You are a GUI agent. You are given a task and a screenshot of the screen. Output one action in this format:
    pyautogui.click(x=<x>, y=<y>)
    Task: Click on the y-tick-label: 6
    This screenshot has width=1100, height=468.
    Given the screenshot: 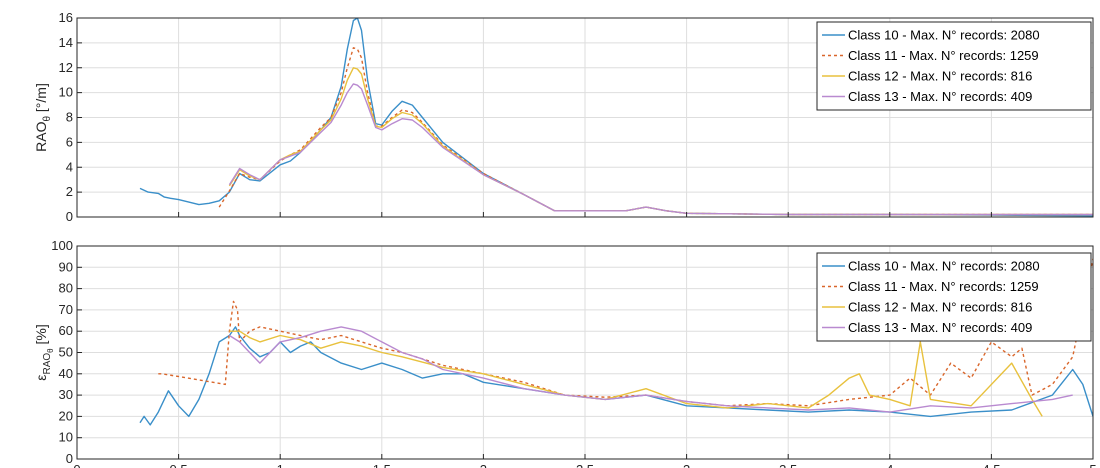 What is the action you would take?
    pyautogui.click(x=69, y=141)
    